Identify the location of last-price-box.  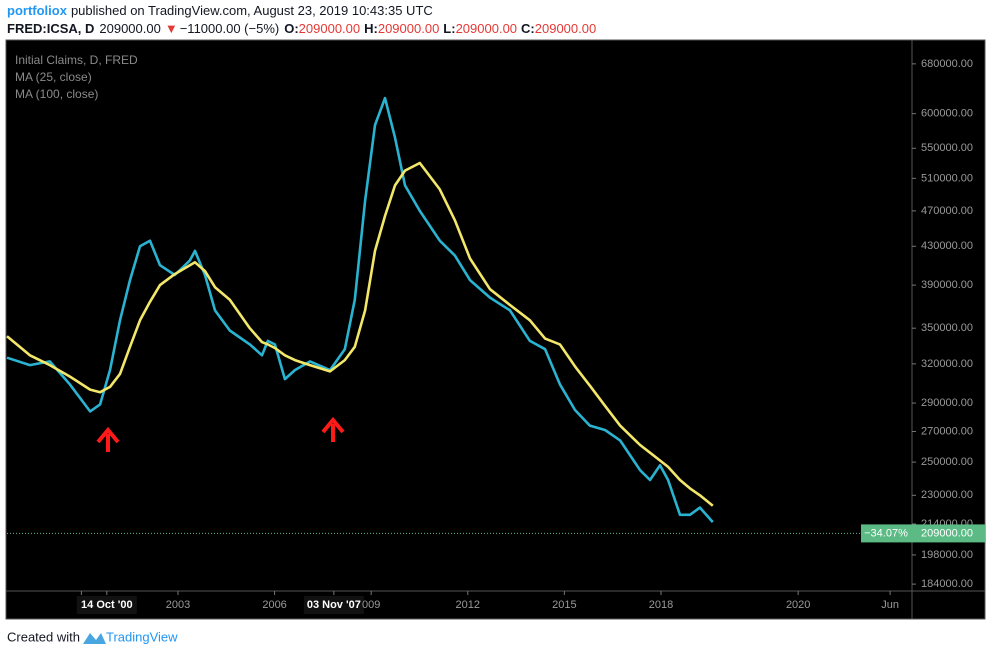
(948, 533).